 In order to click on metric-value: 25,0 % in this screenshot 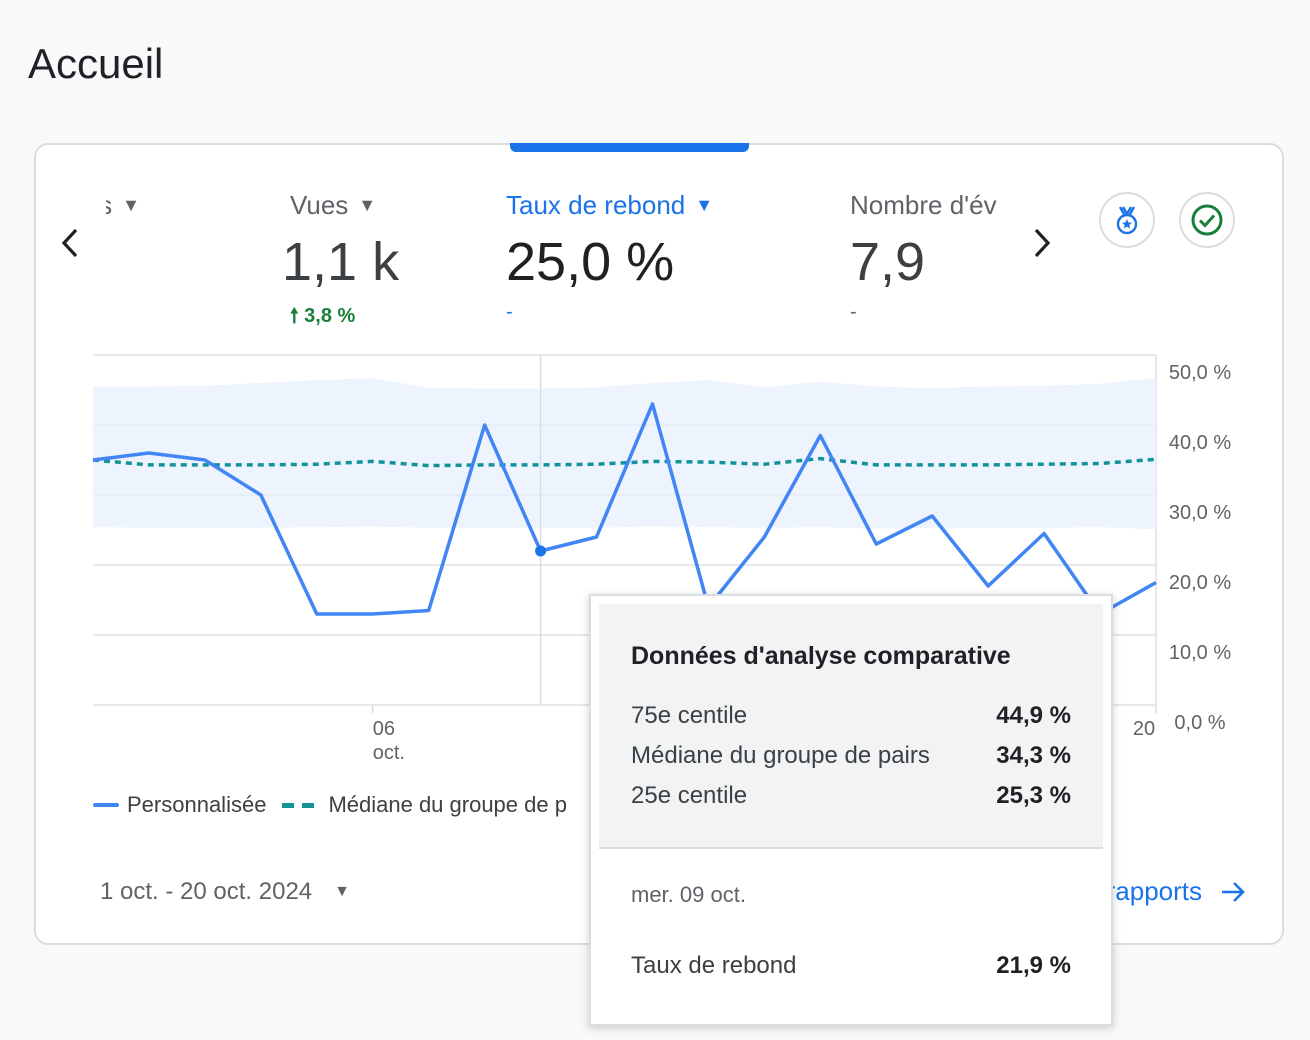, I will do `click(590, 262)`.